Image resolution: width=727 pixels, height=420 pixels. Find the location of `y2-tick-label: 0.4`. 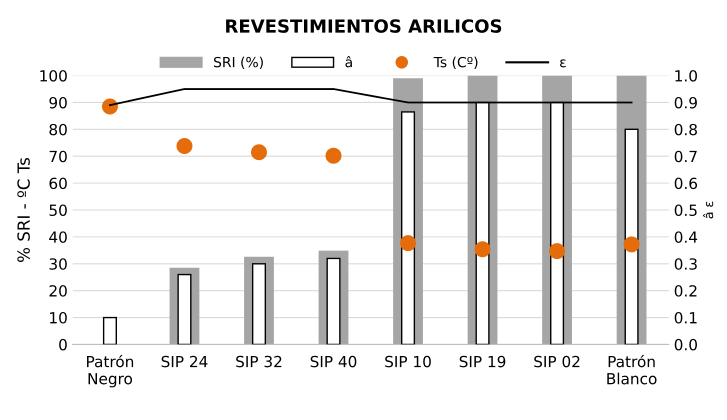

y2-tick-label: 0.4 is located at coordinates (686, 237).